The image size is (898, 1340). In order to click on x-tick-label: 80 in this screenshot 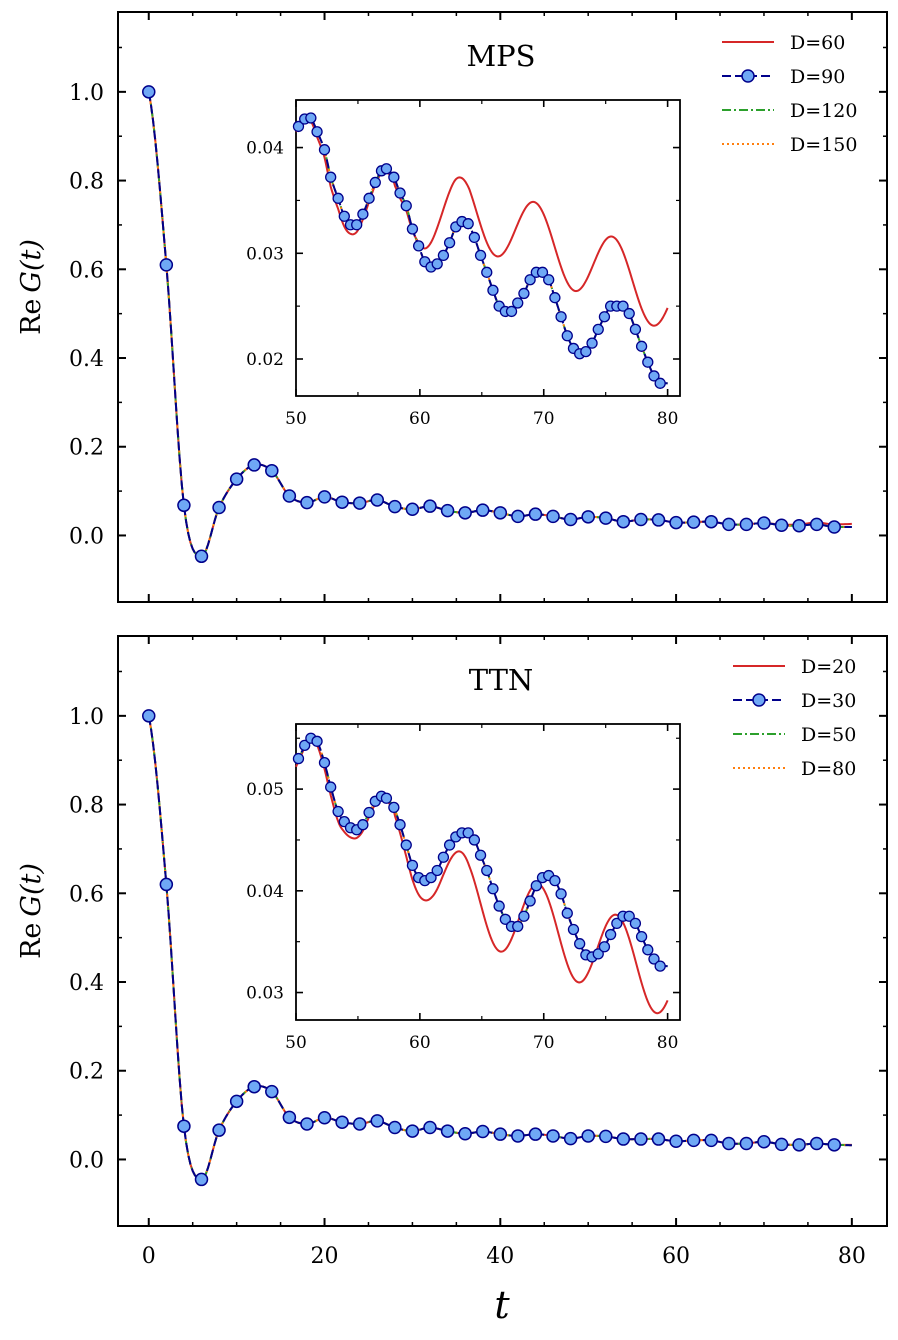, I will do `click(852, 1256)`.